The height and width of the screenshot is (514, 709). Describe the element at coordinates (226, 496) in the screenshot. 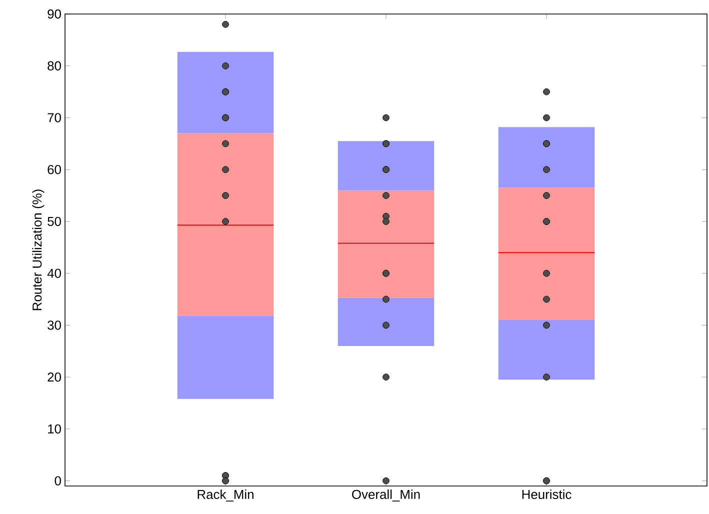

I see `x-tick-label: Rack_Min` at that location.